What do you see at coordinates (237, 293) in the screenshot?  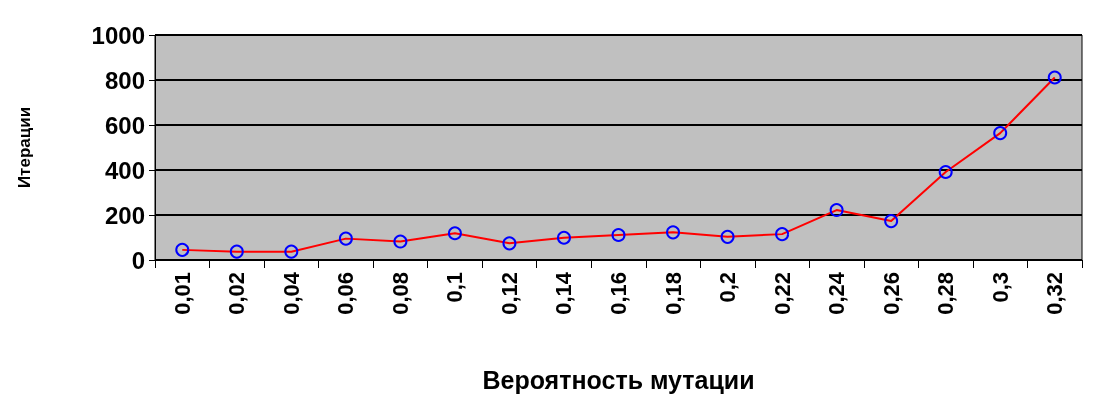 I see `x-tick-label: 0,02` at bounding box center [237, 293].